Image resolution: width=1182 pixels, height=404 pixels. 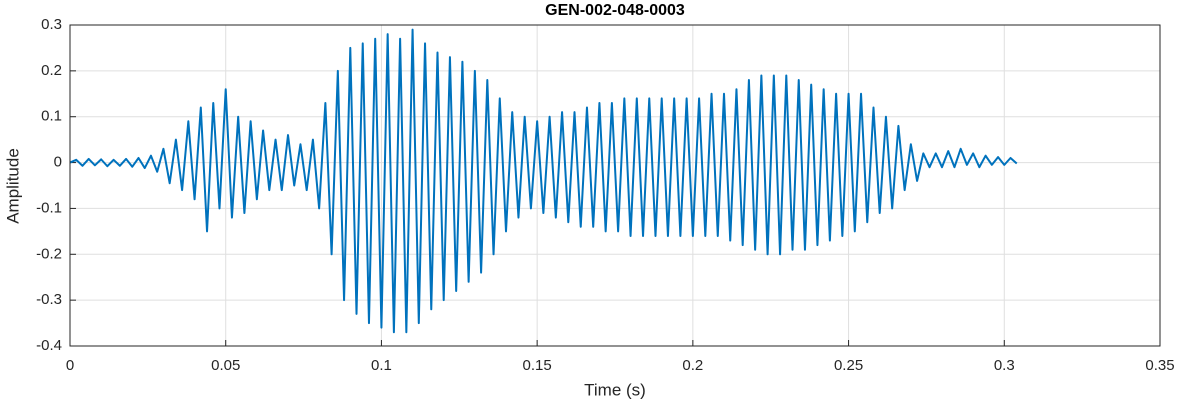 What do you see at coordinates (537, 365) in the screenshot?
I see `x-tick-label: 0.15` at bounding box center [537, 365].